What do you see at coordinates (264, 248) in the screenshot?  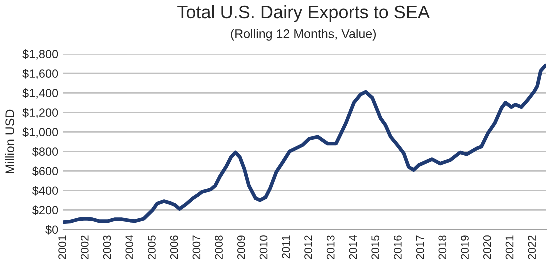 I see `x-tick-label: 2010` at bounding box center [264, 248].